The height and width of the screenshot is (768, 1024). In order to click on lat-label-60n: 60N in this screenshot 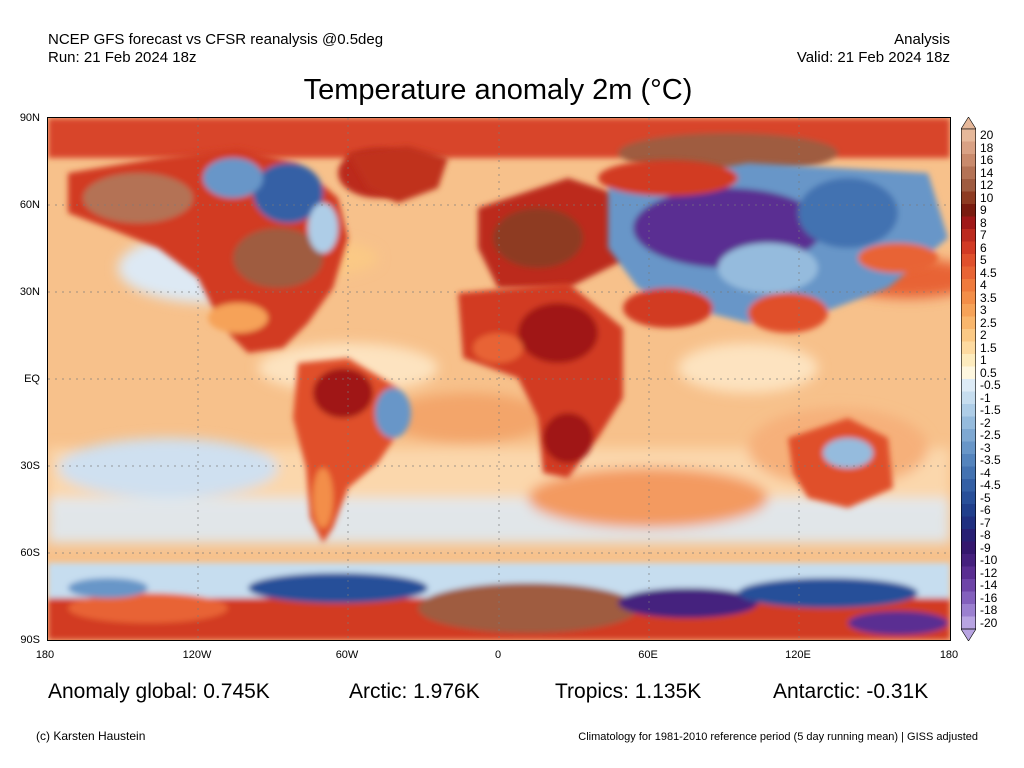, I will do `click(29, 205)`.